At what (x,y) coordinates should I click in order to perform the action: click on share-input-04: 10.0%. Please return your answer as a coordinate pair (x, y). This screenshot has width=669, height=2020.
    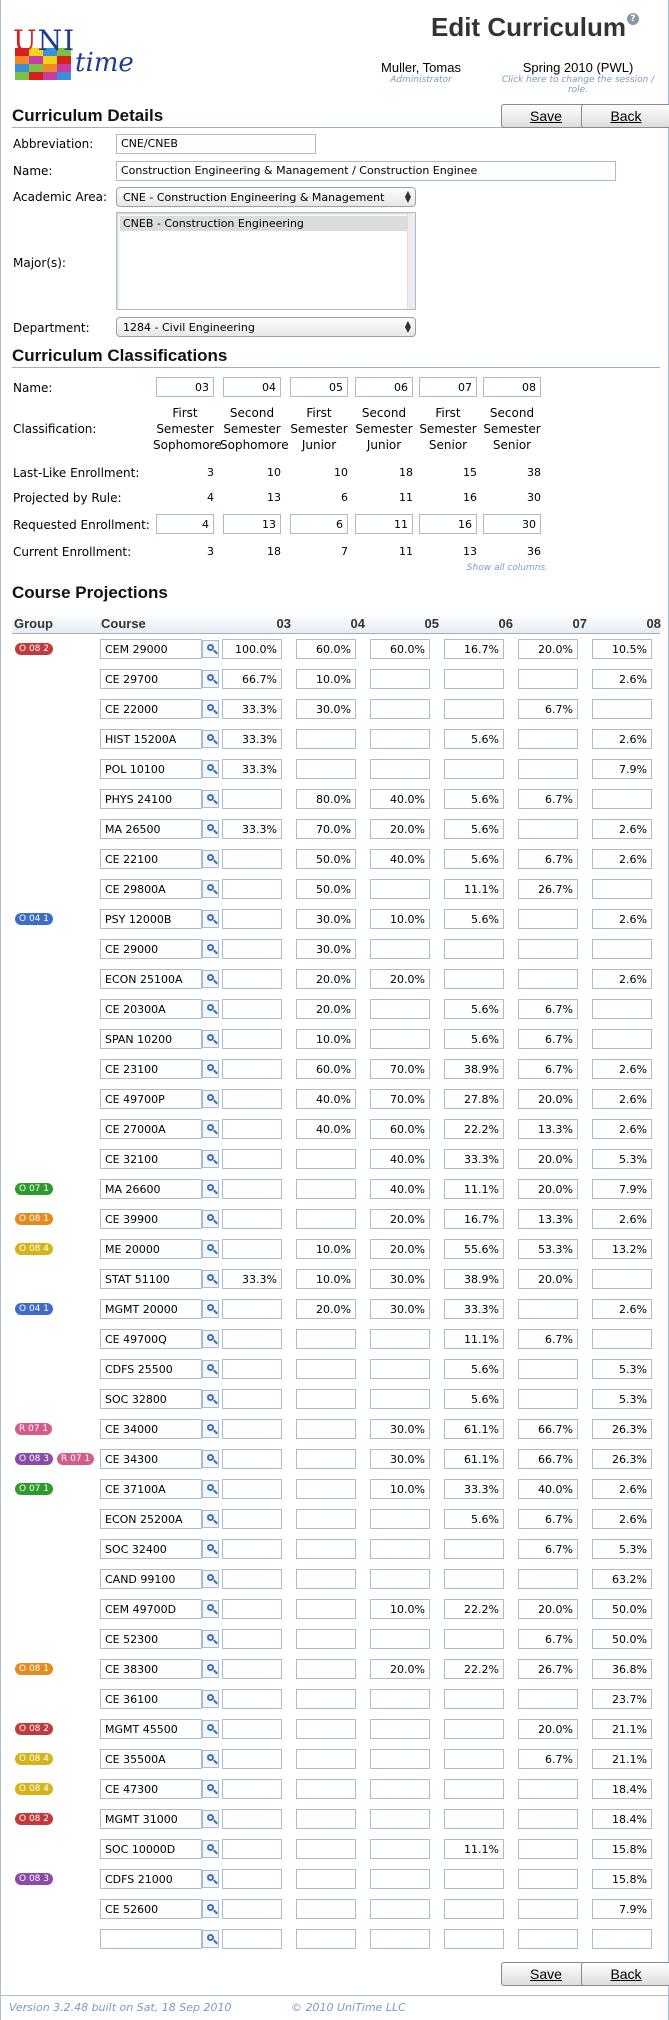
    Looking at the image, I should click on (326, 1249).